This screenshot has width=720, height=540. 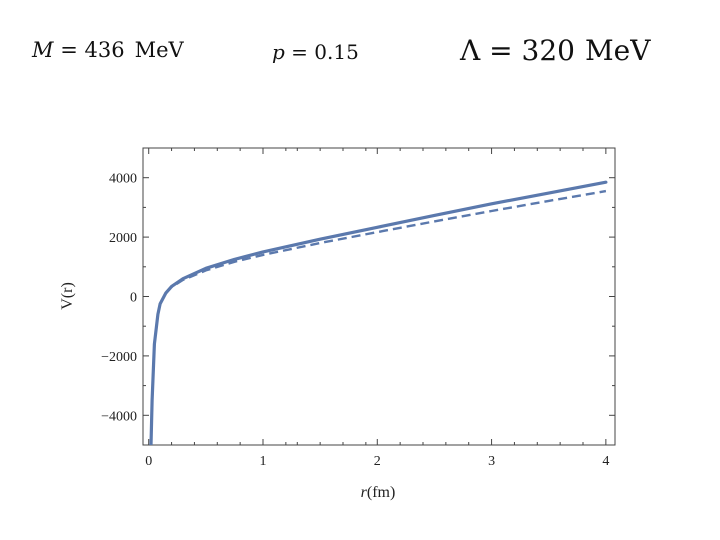 I want to click on p-parameter: p = 0.15, so click(x=315, y=52).